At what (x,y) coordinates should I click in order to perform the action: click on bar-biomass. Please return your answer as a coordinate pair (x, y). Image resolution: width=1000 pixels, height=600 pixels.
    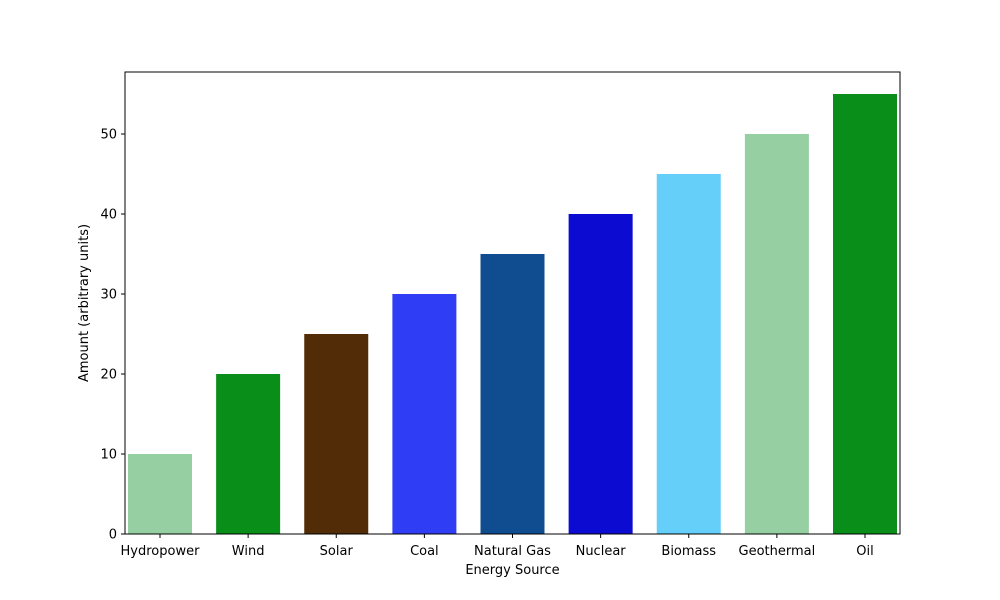
    Looking at the image, I should click on (688, 354).